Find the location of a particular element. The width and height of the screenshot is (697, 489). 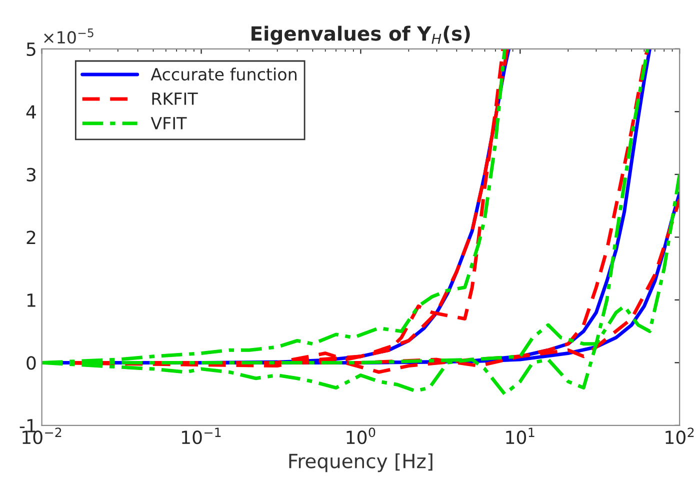

legend-label: VFIT is located at coordinates (168, 123).